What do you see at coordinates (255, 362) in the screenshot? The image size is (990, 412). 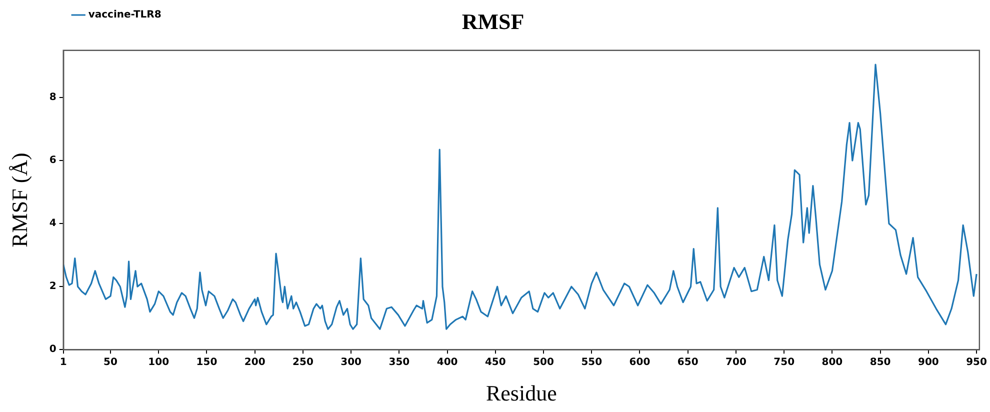 I see `x-tick-label: 200` at bounding box center [255, 362].